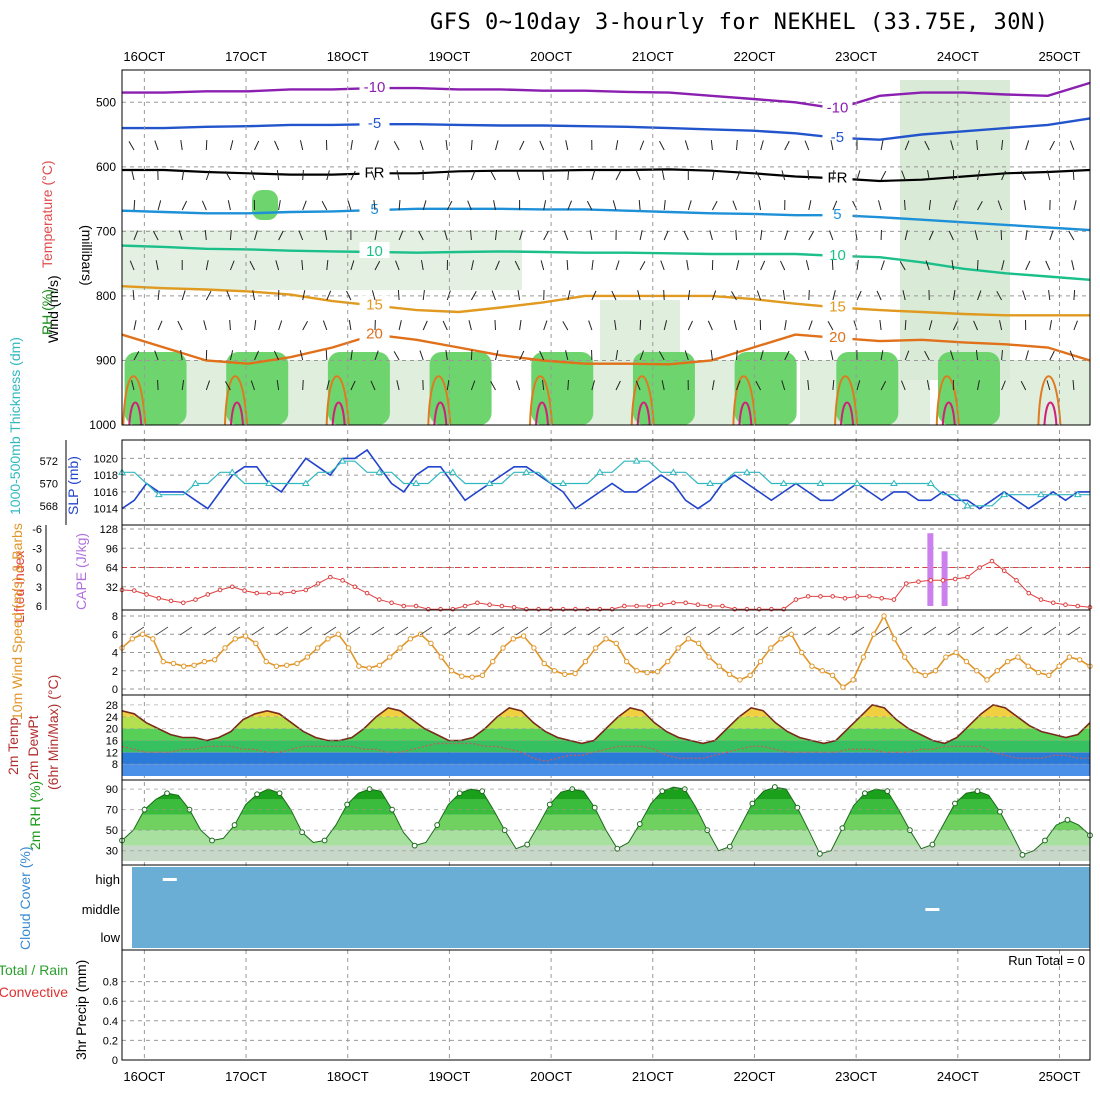 This screenshot has width=1100, height=1100. What do you see at coordinates (73, 485) in the screenshot?
I see `y-axis-label-slp: SLP (mb)` at bounding box center [73, 485].